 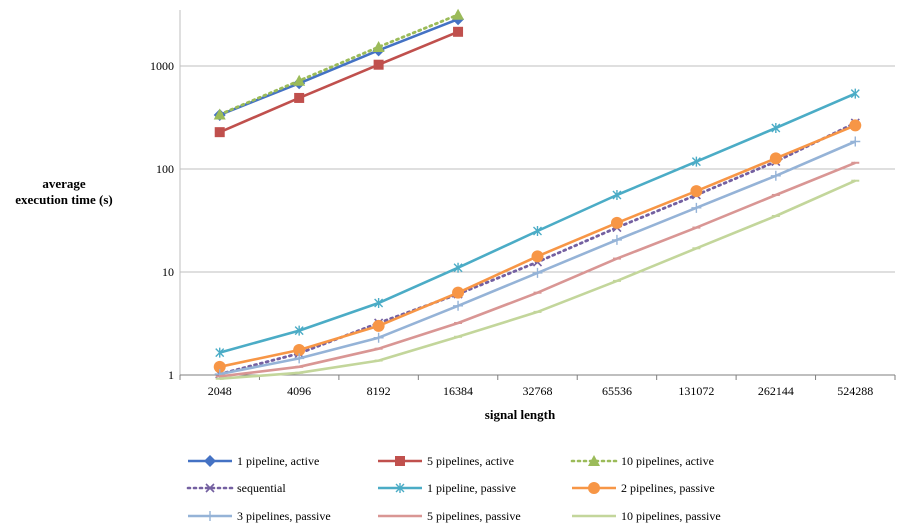 What do you see at coordinates (855, 391) in the screenshot?
I see `x-tick-label: 524288` at bounding box center [855, 391].